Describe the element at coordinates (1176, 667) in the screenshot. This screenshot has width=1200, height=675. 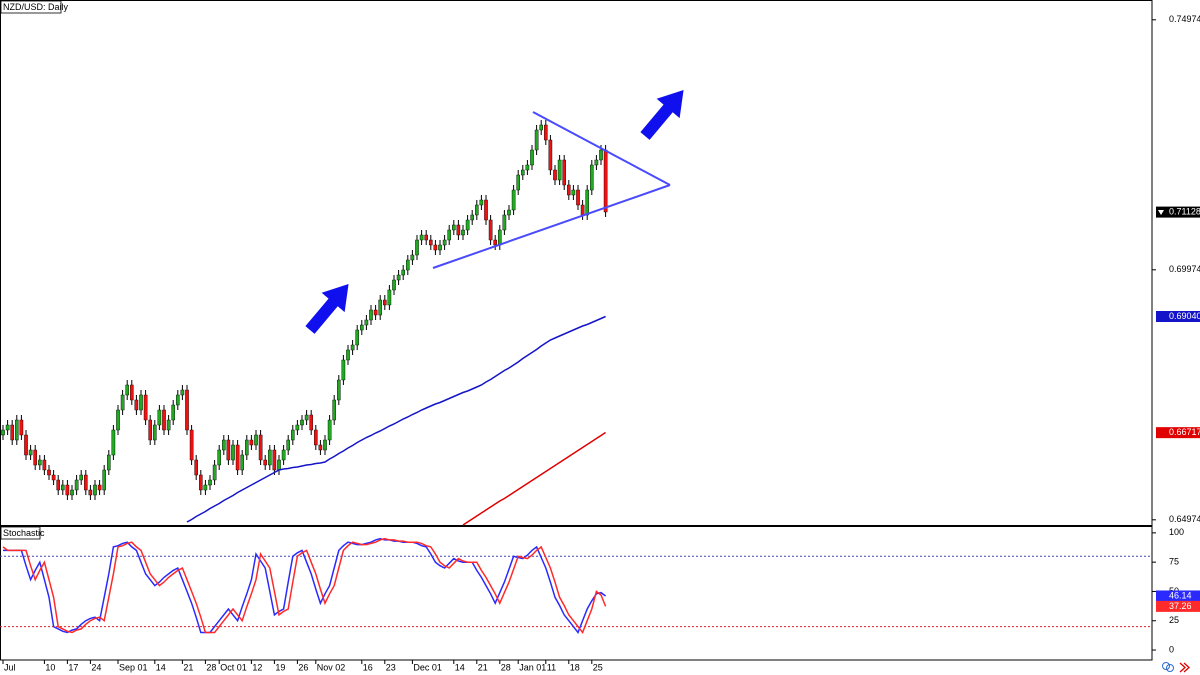
I see `toolbar-icons` at that location.